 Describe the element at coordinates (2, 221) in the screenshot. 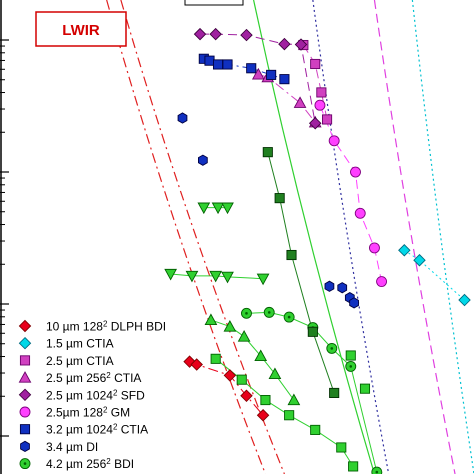

I see `y-minor-ticks` at that location.